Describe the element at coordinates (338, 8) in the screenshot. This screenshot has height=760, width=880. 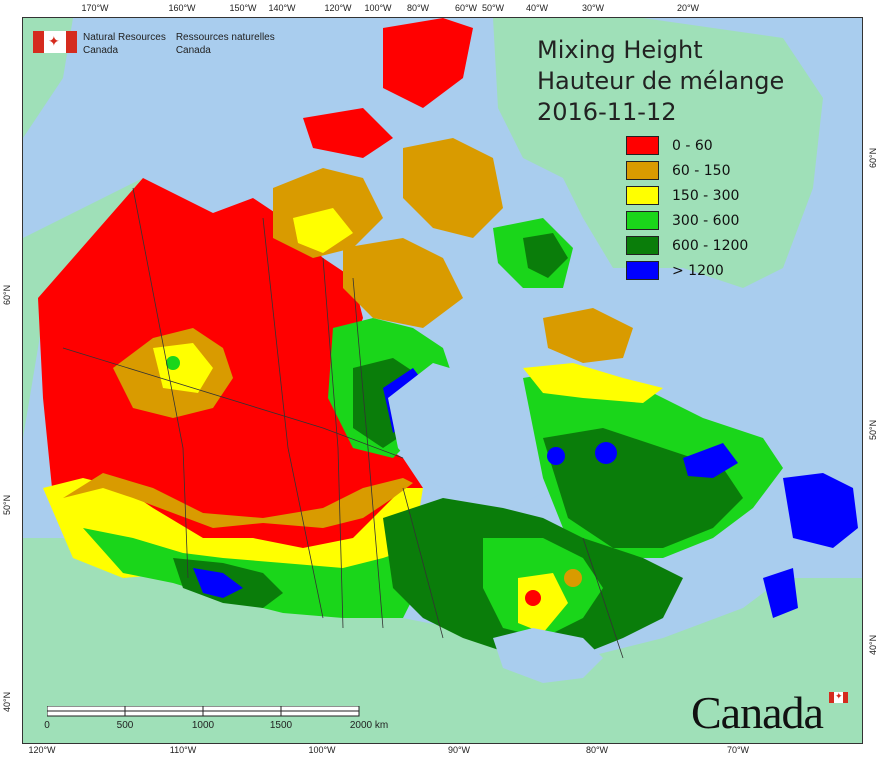
I see `graticule-label-top: 120°W` at that location.